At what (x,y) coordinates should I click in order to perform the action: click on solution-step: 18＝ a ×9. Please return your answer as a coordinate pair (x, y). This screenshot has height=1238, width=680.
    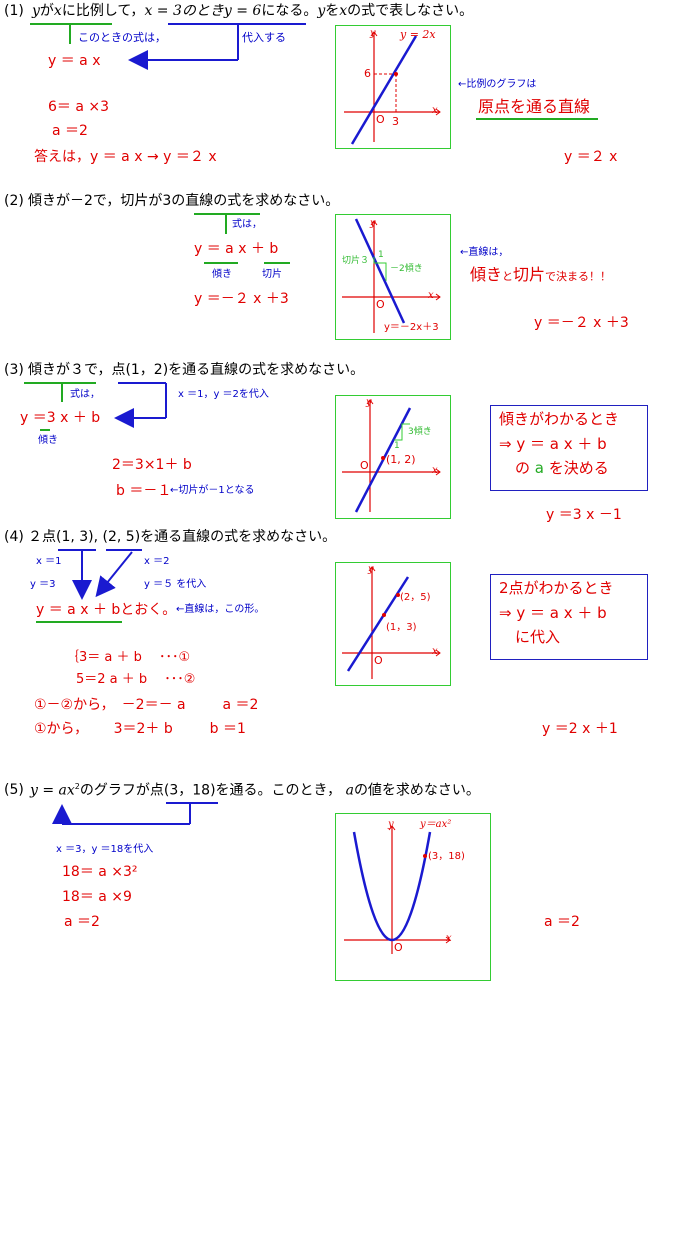
    Looking at the image, I should click on (97, 897).